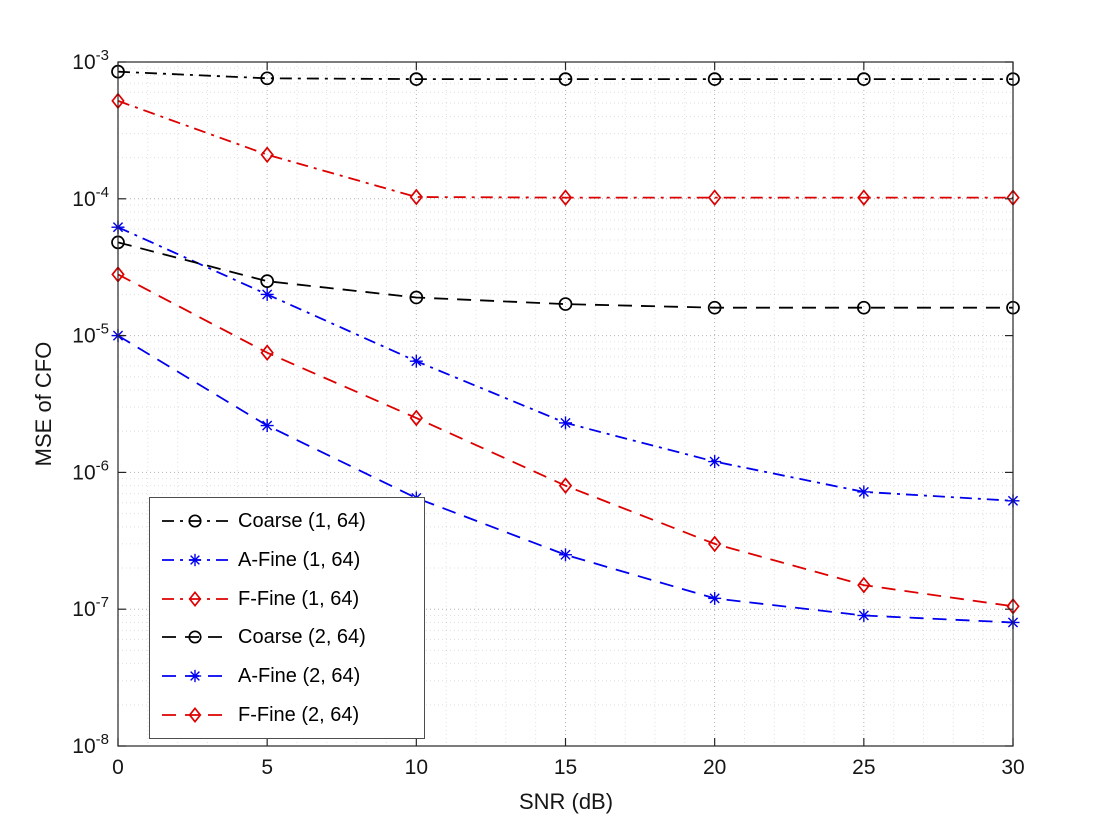 Image resolution: width=1120 pixels, height=840 pixels. I want to click on y-tick-label: 10⁻⁵, so click(90, 334).